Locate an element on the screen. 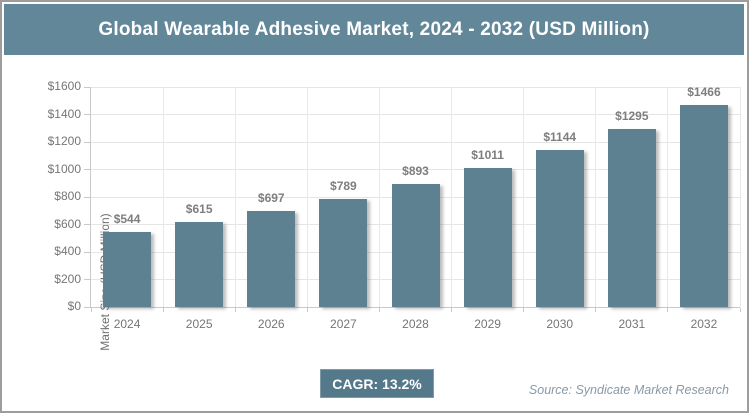 The image size is (750, 417). y-axis-tick-label: $0 is located at coordinates (74, 306).